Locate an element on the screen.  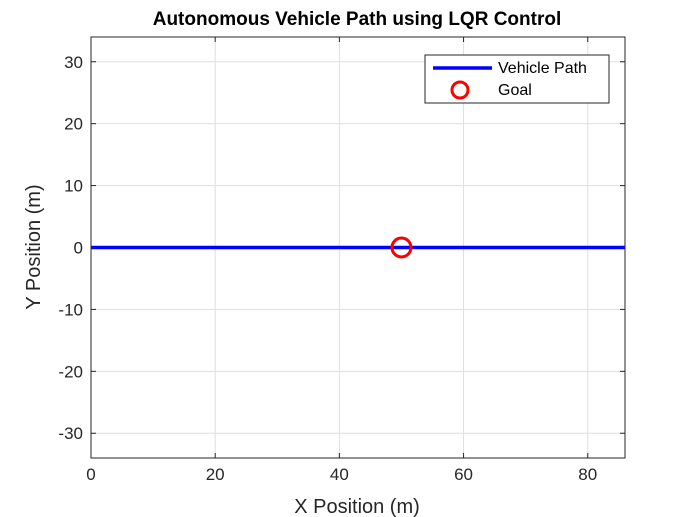
legend-entry-label: Goal is located at coordinates (515, 90).